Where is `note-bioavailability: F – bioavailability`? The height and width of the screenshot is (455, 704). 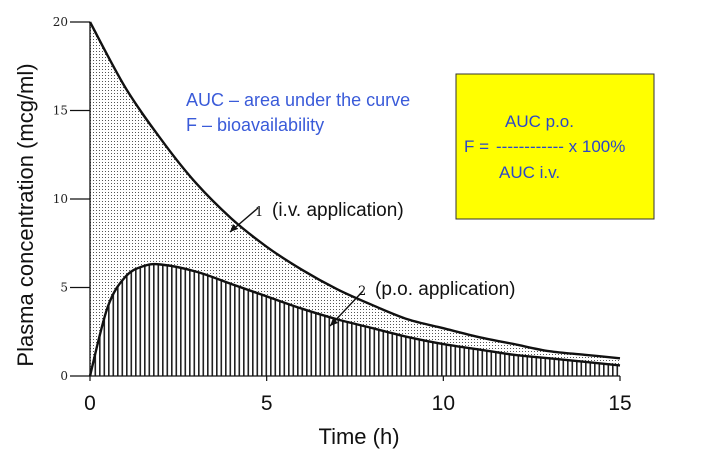 note-bioavailability: F – bioavailability is located at coordinates (255, 125).